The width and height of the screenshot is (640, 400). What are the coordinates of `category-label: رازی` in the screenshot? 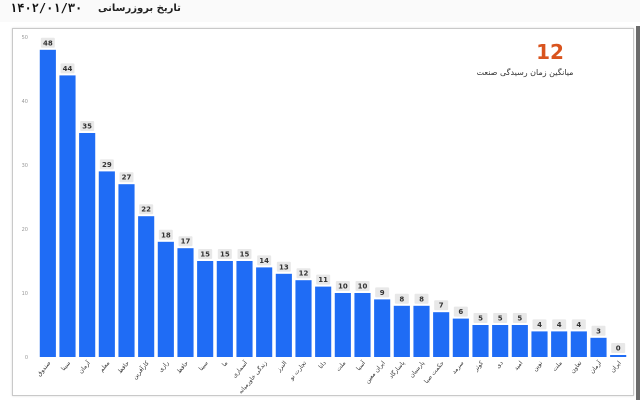 It's located at (163, 367).